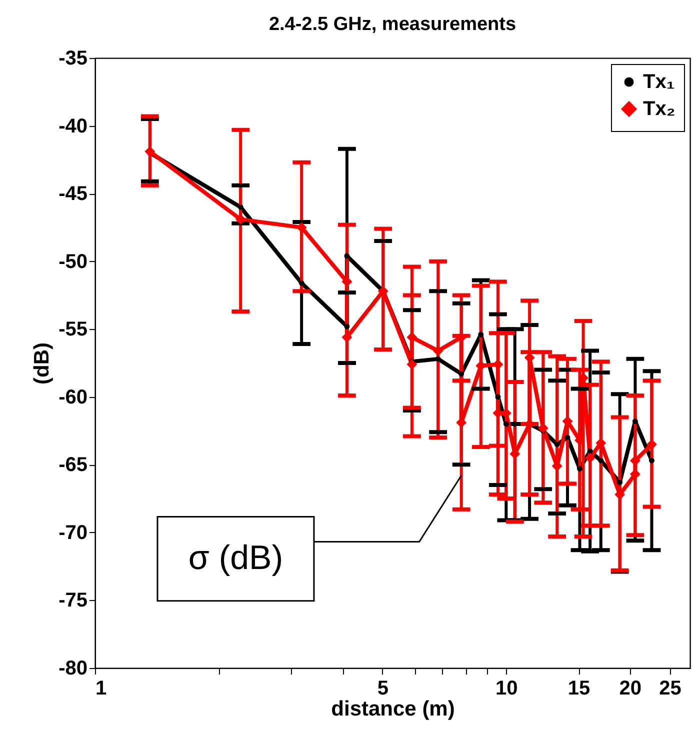  I want to click on y-tick-label: -45, so click(73, 194).